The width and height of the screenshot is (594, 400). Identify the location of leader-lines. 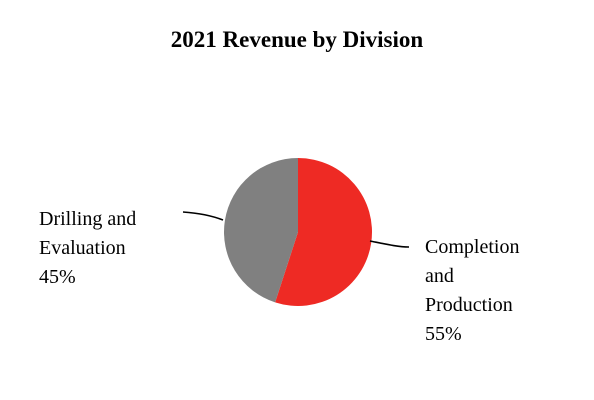
(296, 229).